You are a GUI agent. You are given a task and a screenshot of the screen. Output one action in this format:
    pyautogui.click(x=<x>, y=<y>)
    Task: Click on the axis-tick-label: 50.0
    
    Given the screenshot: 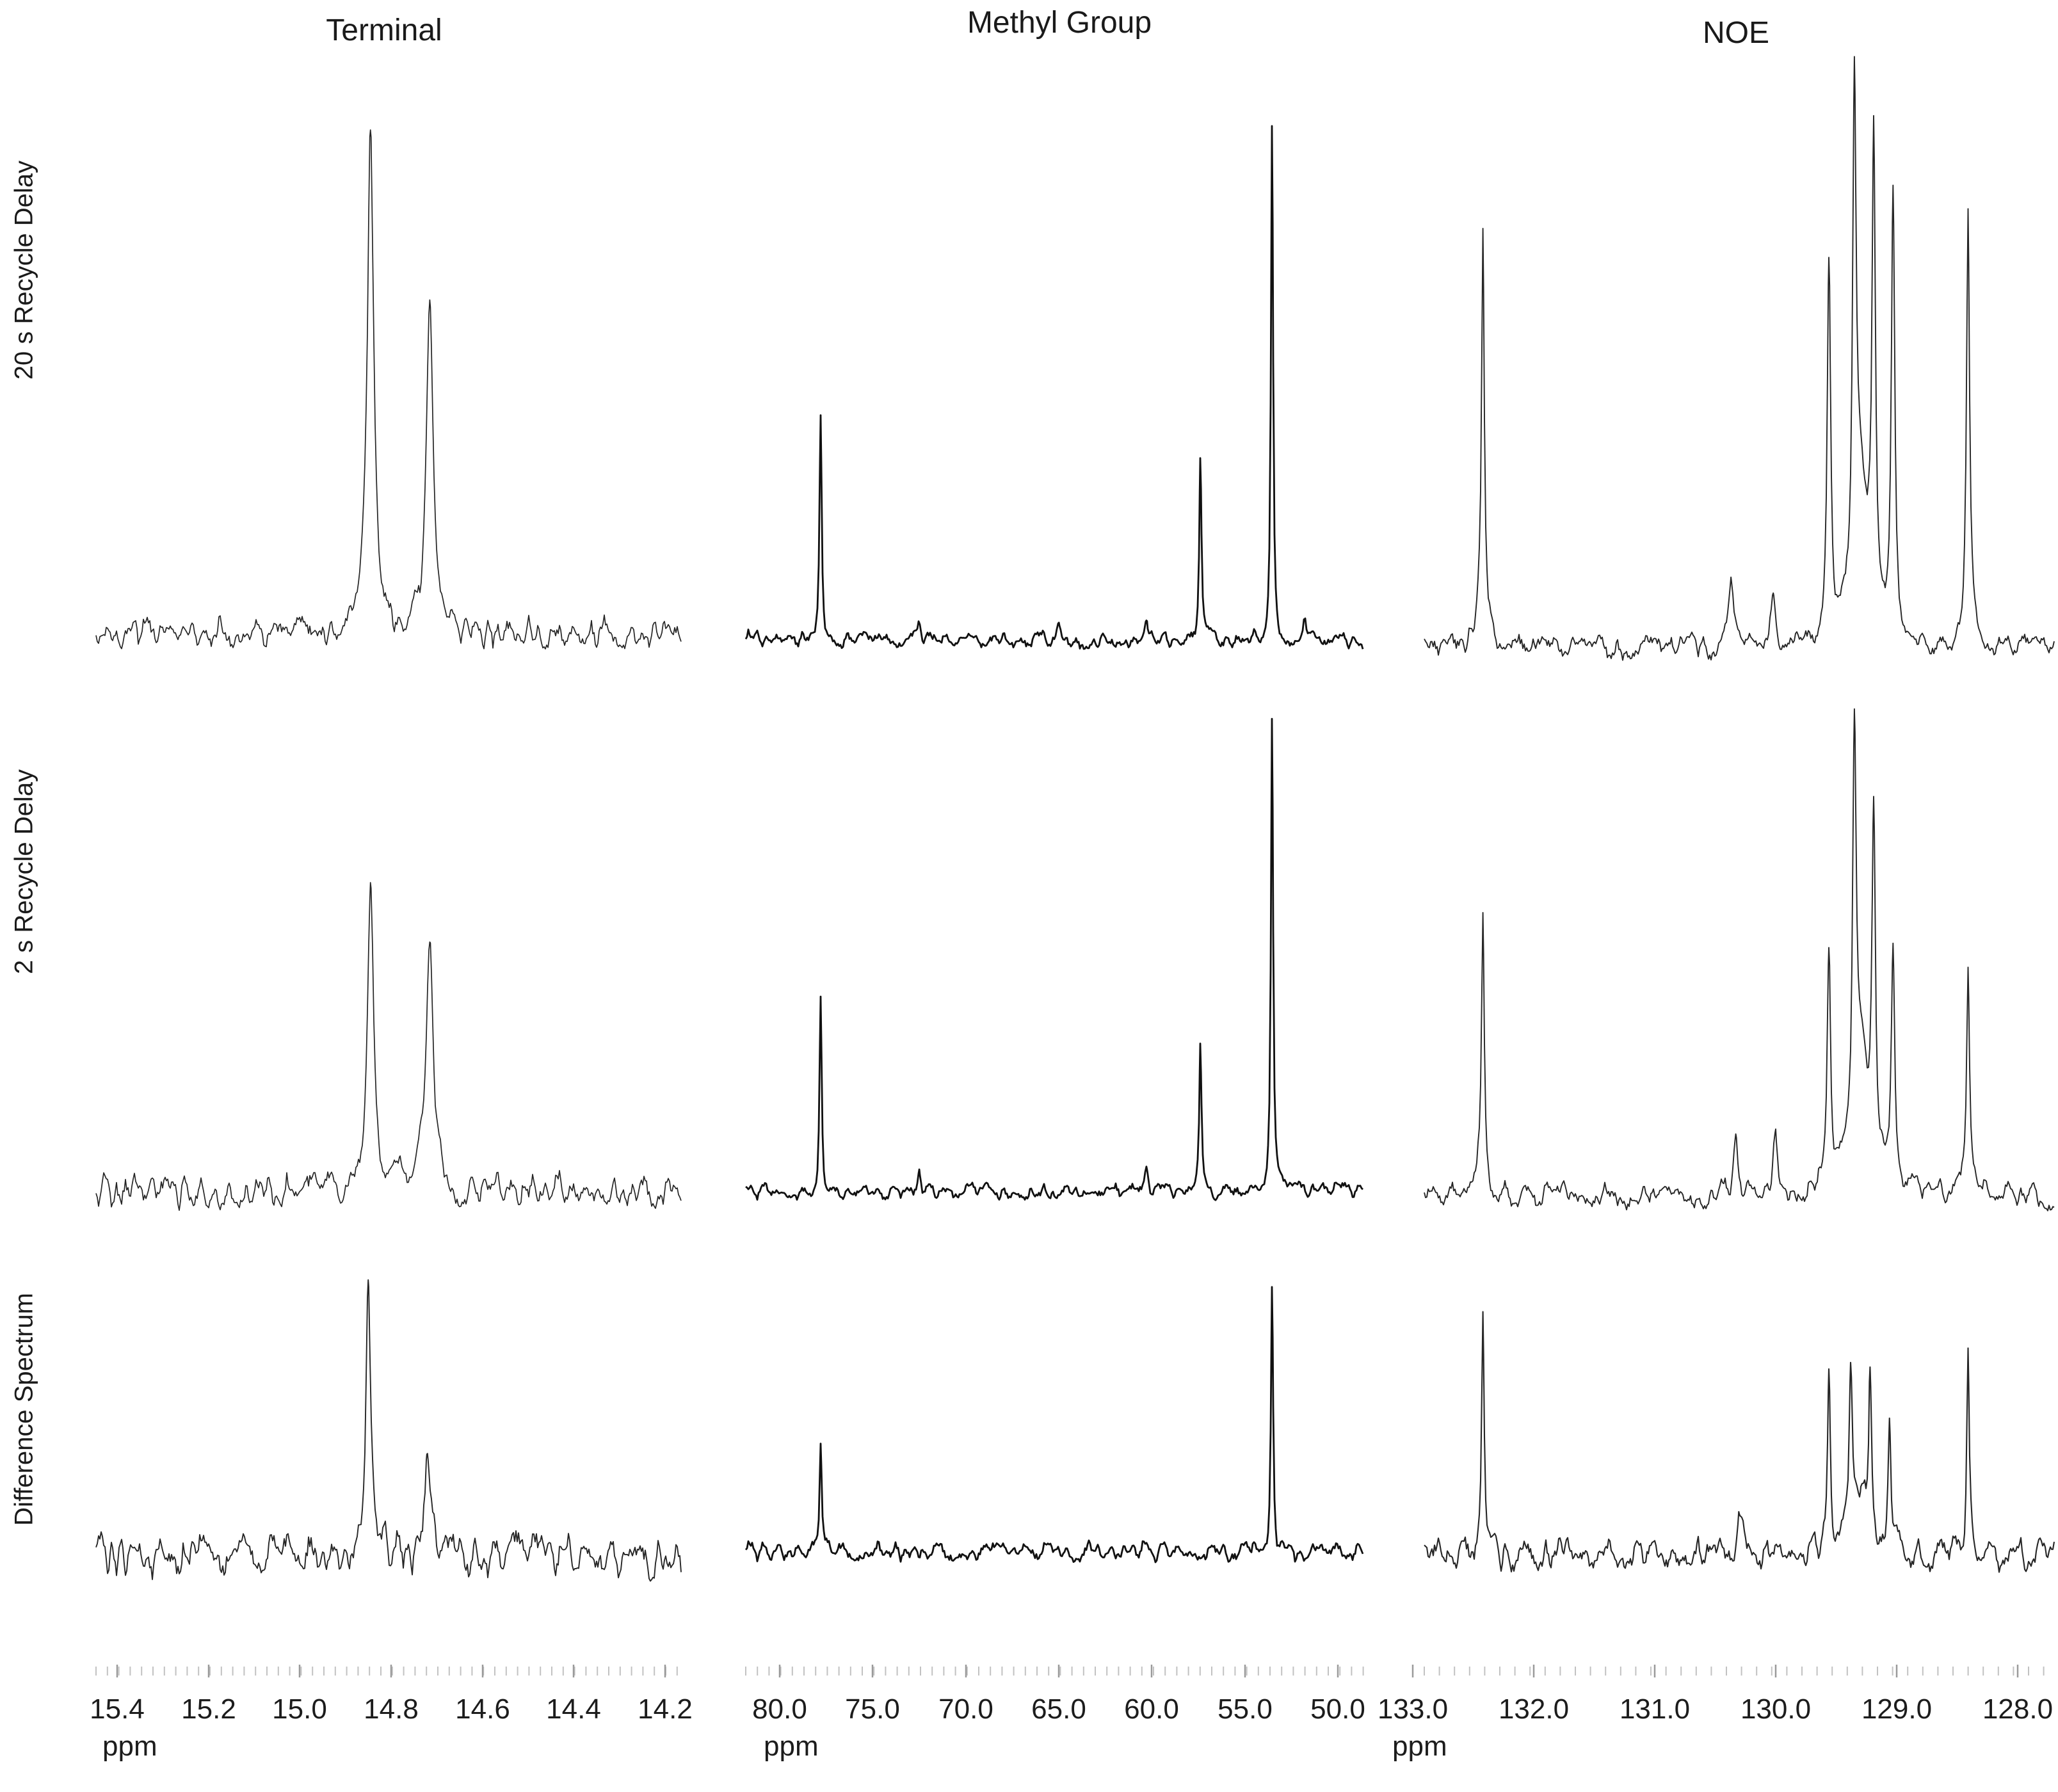 What is the action you would take?
    pyautogui.click(x=1338, y=1709)
    